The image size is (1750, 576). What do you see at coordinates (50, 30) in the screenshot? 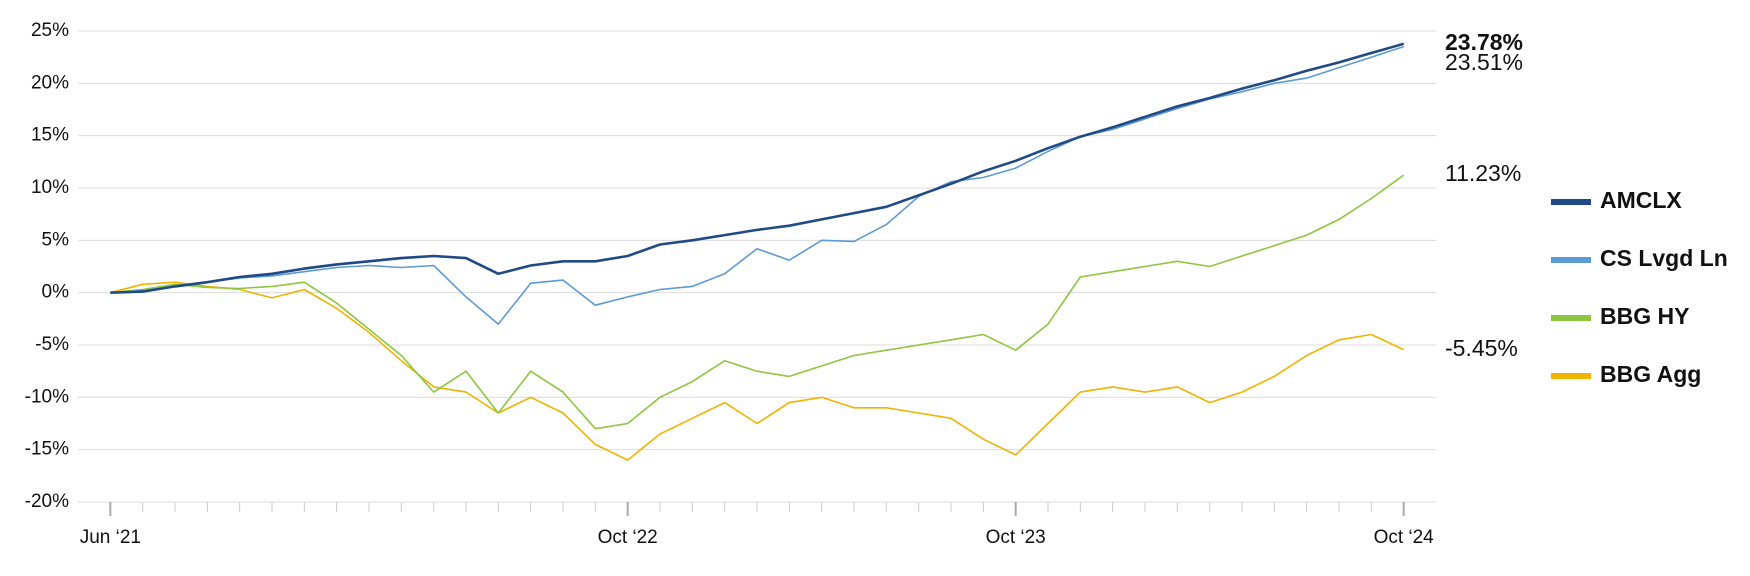
I see `y-tick-label: 25%` at bounding box center [50, 30].